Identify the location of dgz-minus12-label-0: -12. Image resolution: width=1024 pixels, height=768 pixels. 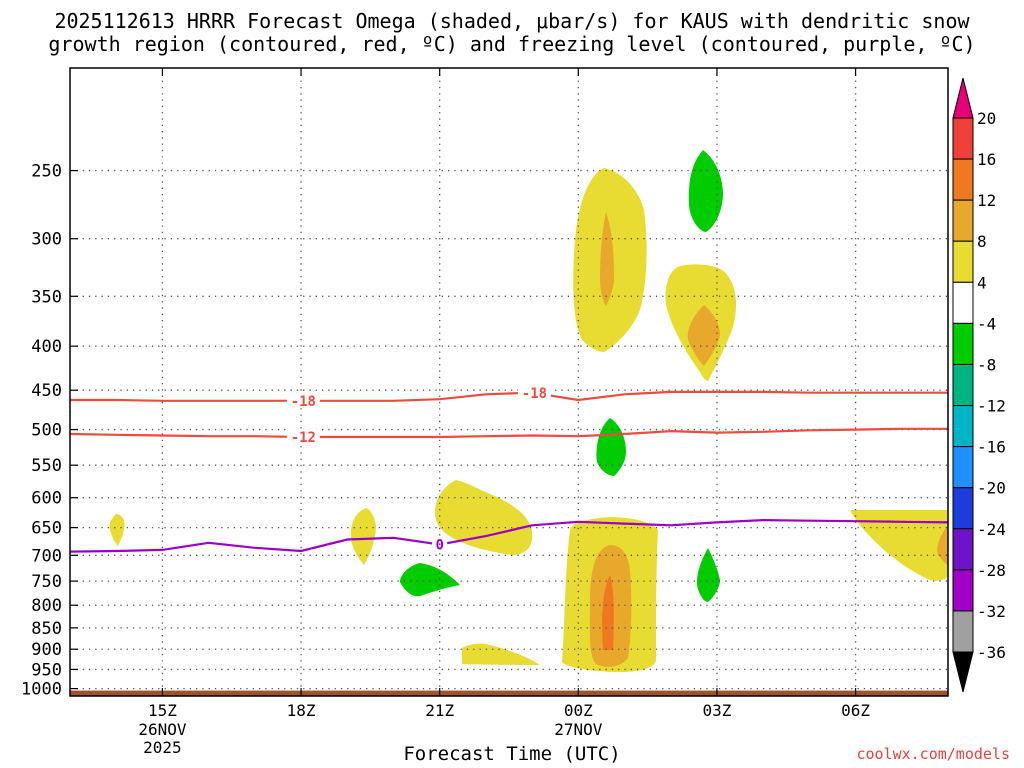
(303, 438).